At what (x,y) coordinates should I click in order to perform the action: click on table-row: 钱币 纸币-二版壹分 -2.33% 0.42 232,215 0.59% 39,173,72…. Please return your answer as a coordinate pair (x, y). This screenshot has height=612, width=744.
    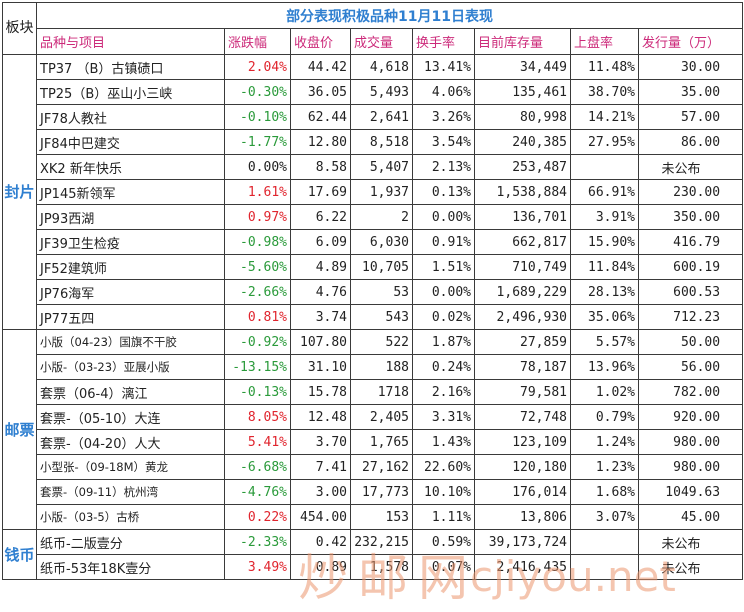
    Looking at the image, I should click on (373, 554).